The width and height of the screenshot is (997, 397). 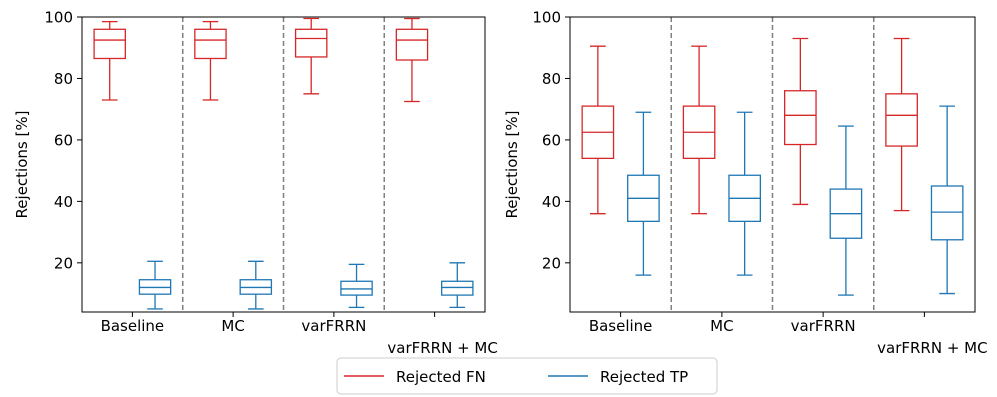 I want to click on legend-label-tp: Rejected TP, so click(x=644, y=377).